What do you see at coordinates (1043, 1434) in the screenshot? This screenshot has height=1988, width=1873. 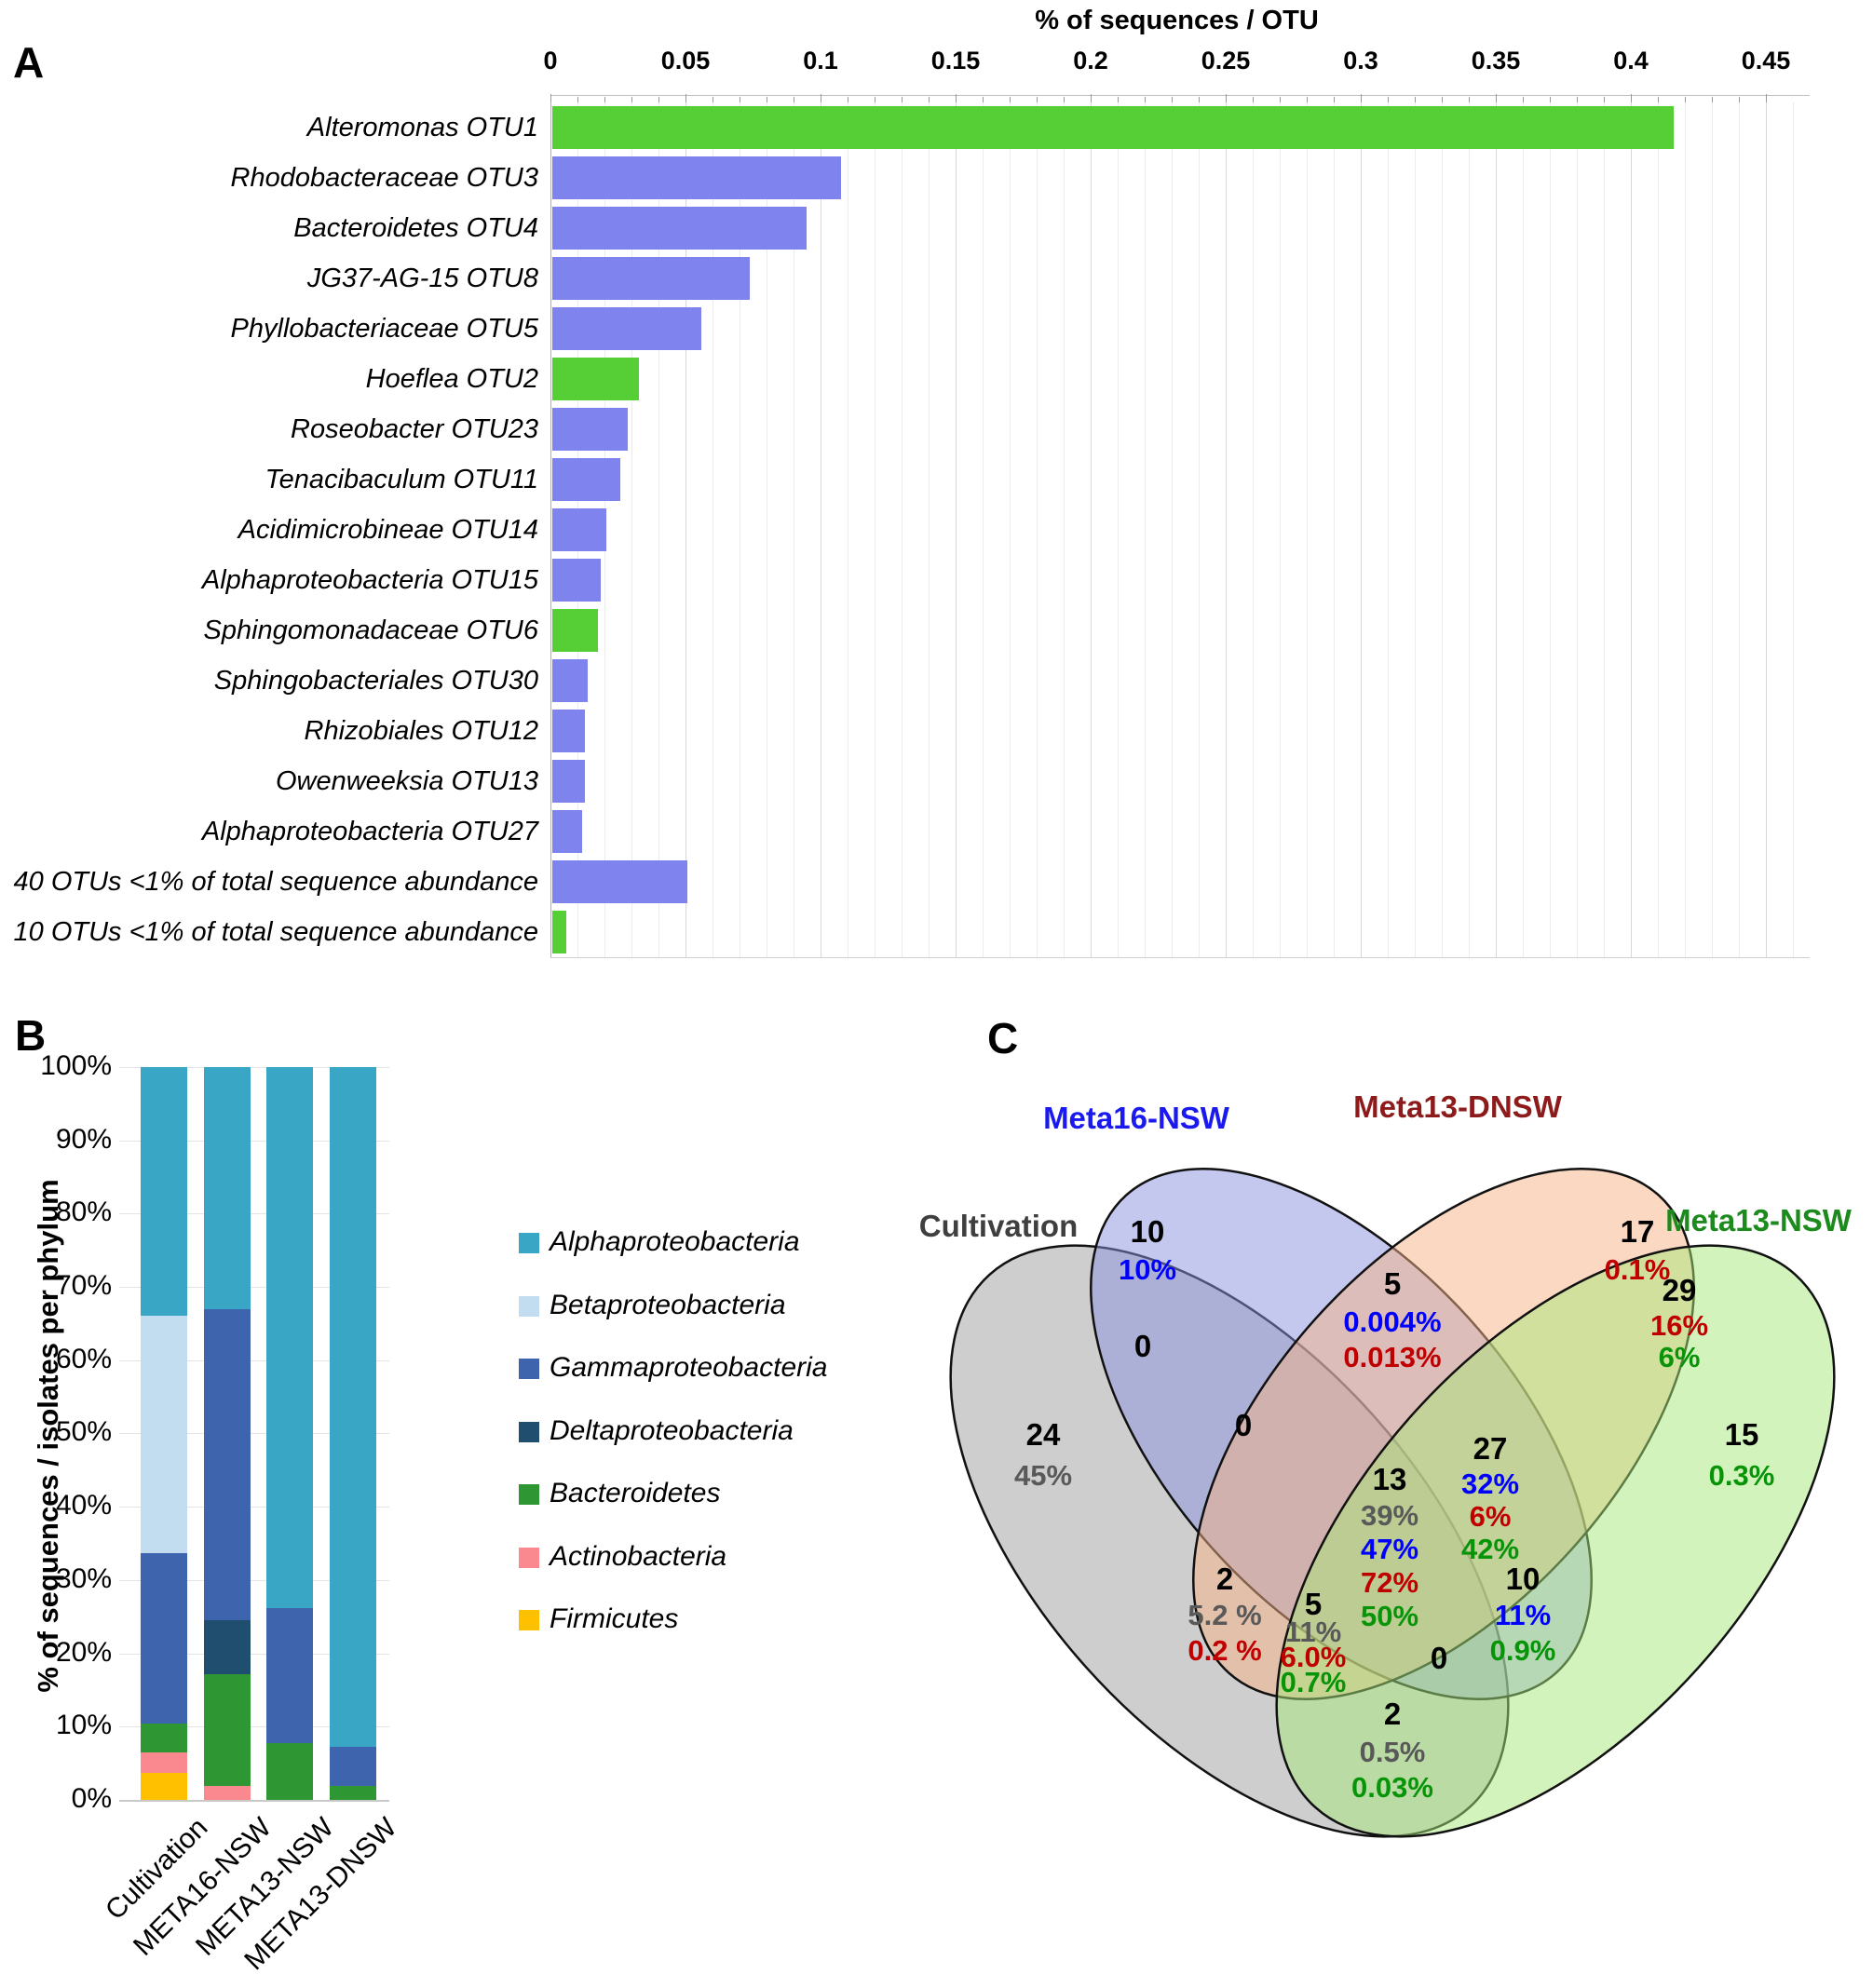 I see `venn-region-count-a: 24` at bounding box center [1043, 1434].